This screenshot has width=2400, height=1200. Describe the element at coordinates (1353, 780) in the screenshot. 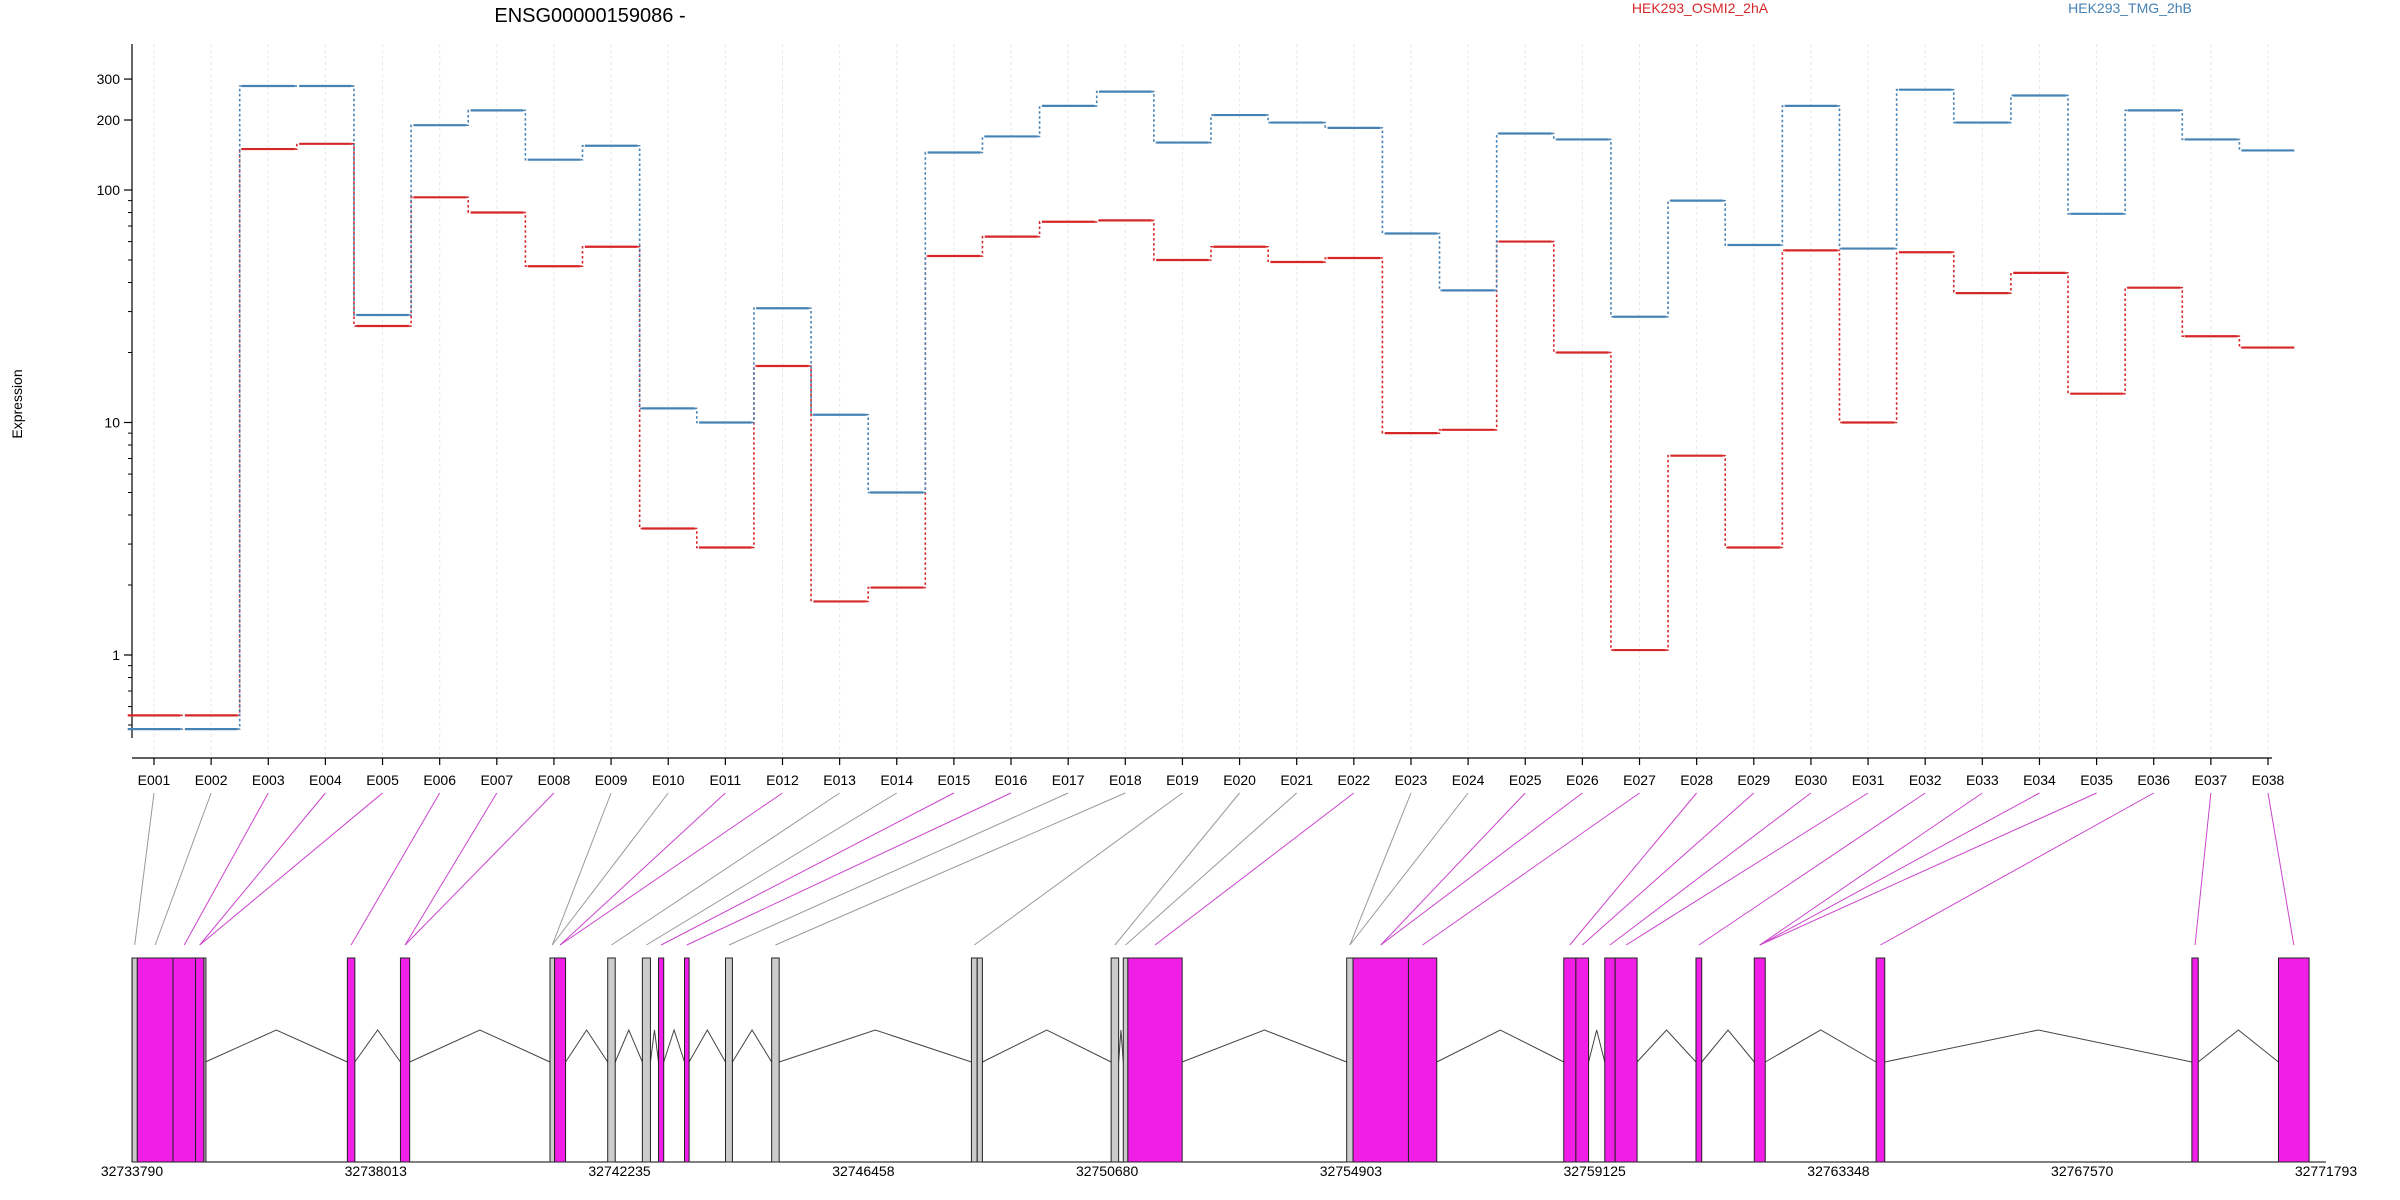

I see `x-tick-label-E022: E022` at that location.